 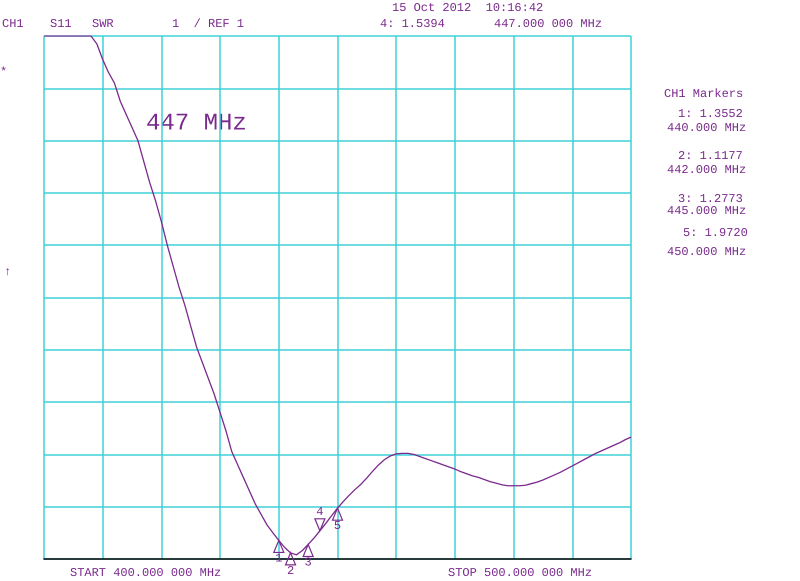 I want to click on text: 440.000 MHz, so click(x=706, y=128).